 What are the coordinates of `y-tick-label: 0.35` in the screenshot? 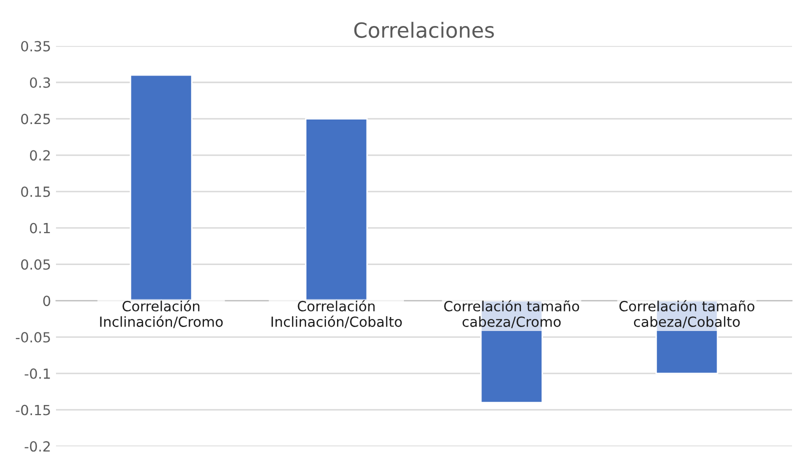 It's located at (35, 46).